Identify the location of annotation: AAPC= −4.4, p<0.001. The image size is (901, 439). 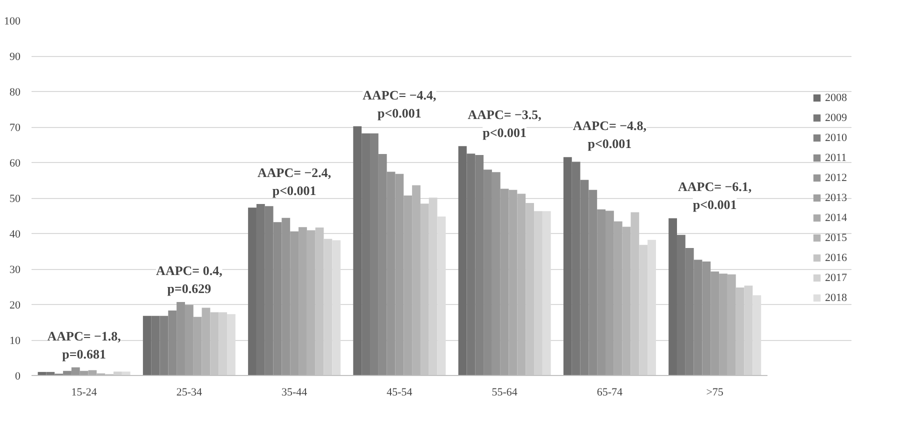
(399, 103).